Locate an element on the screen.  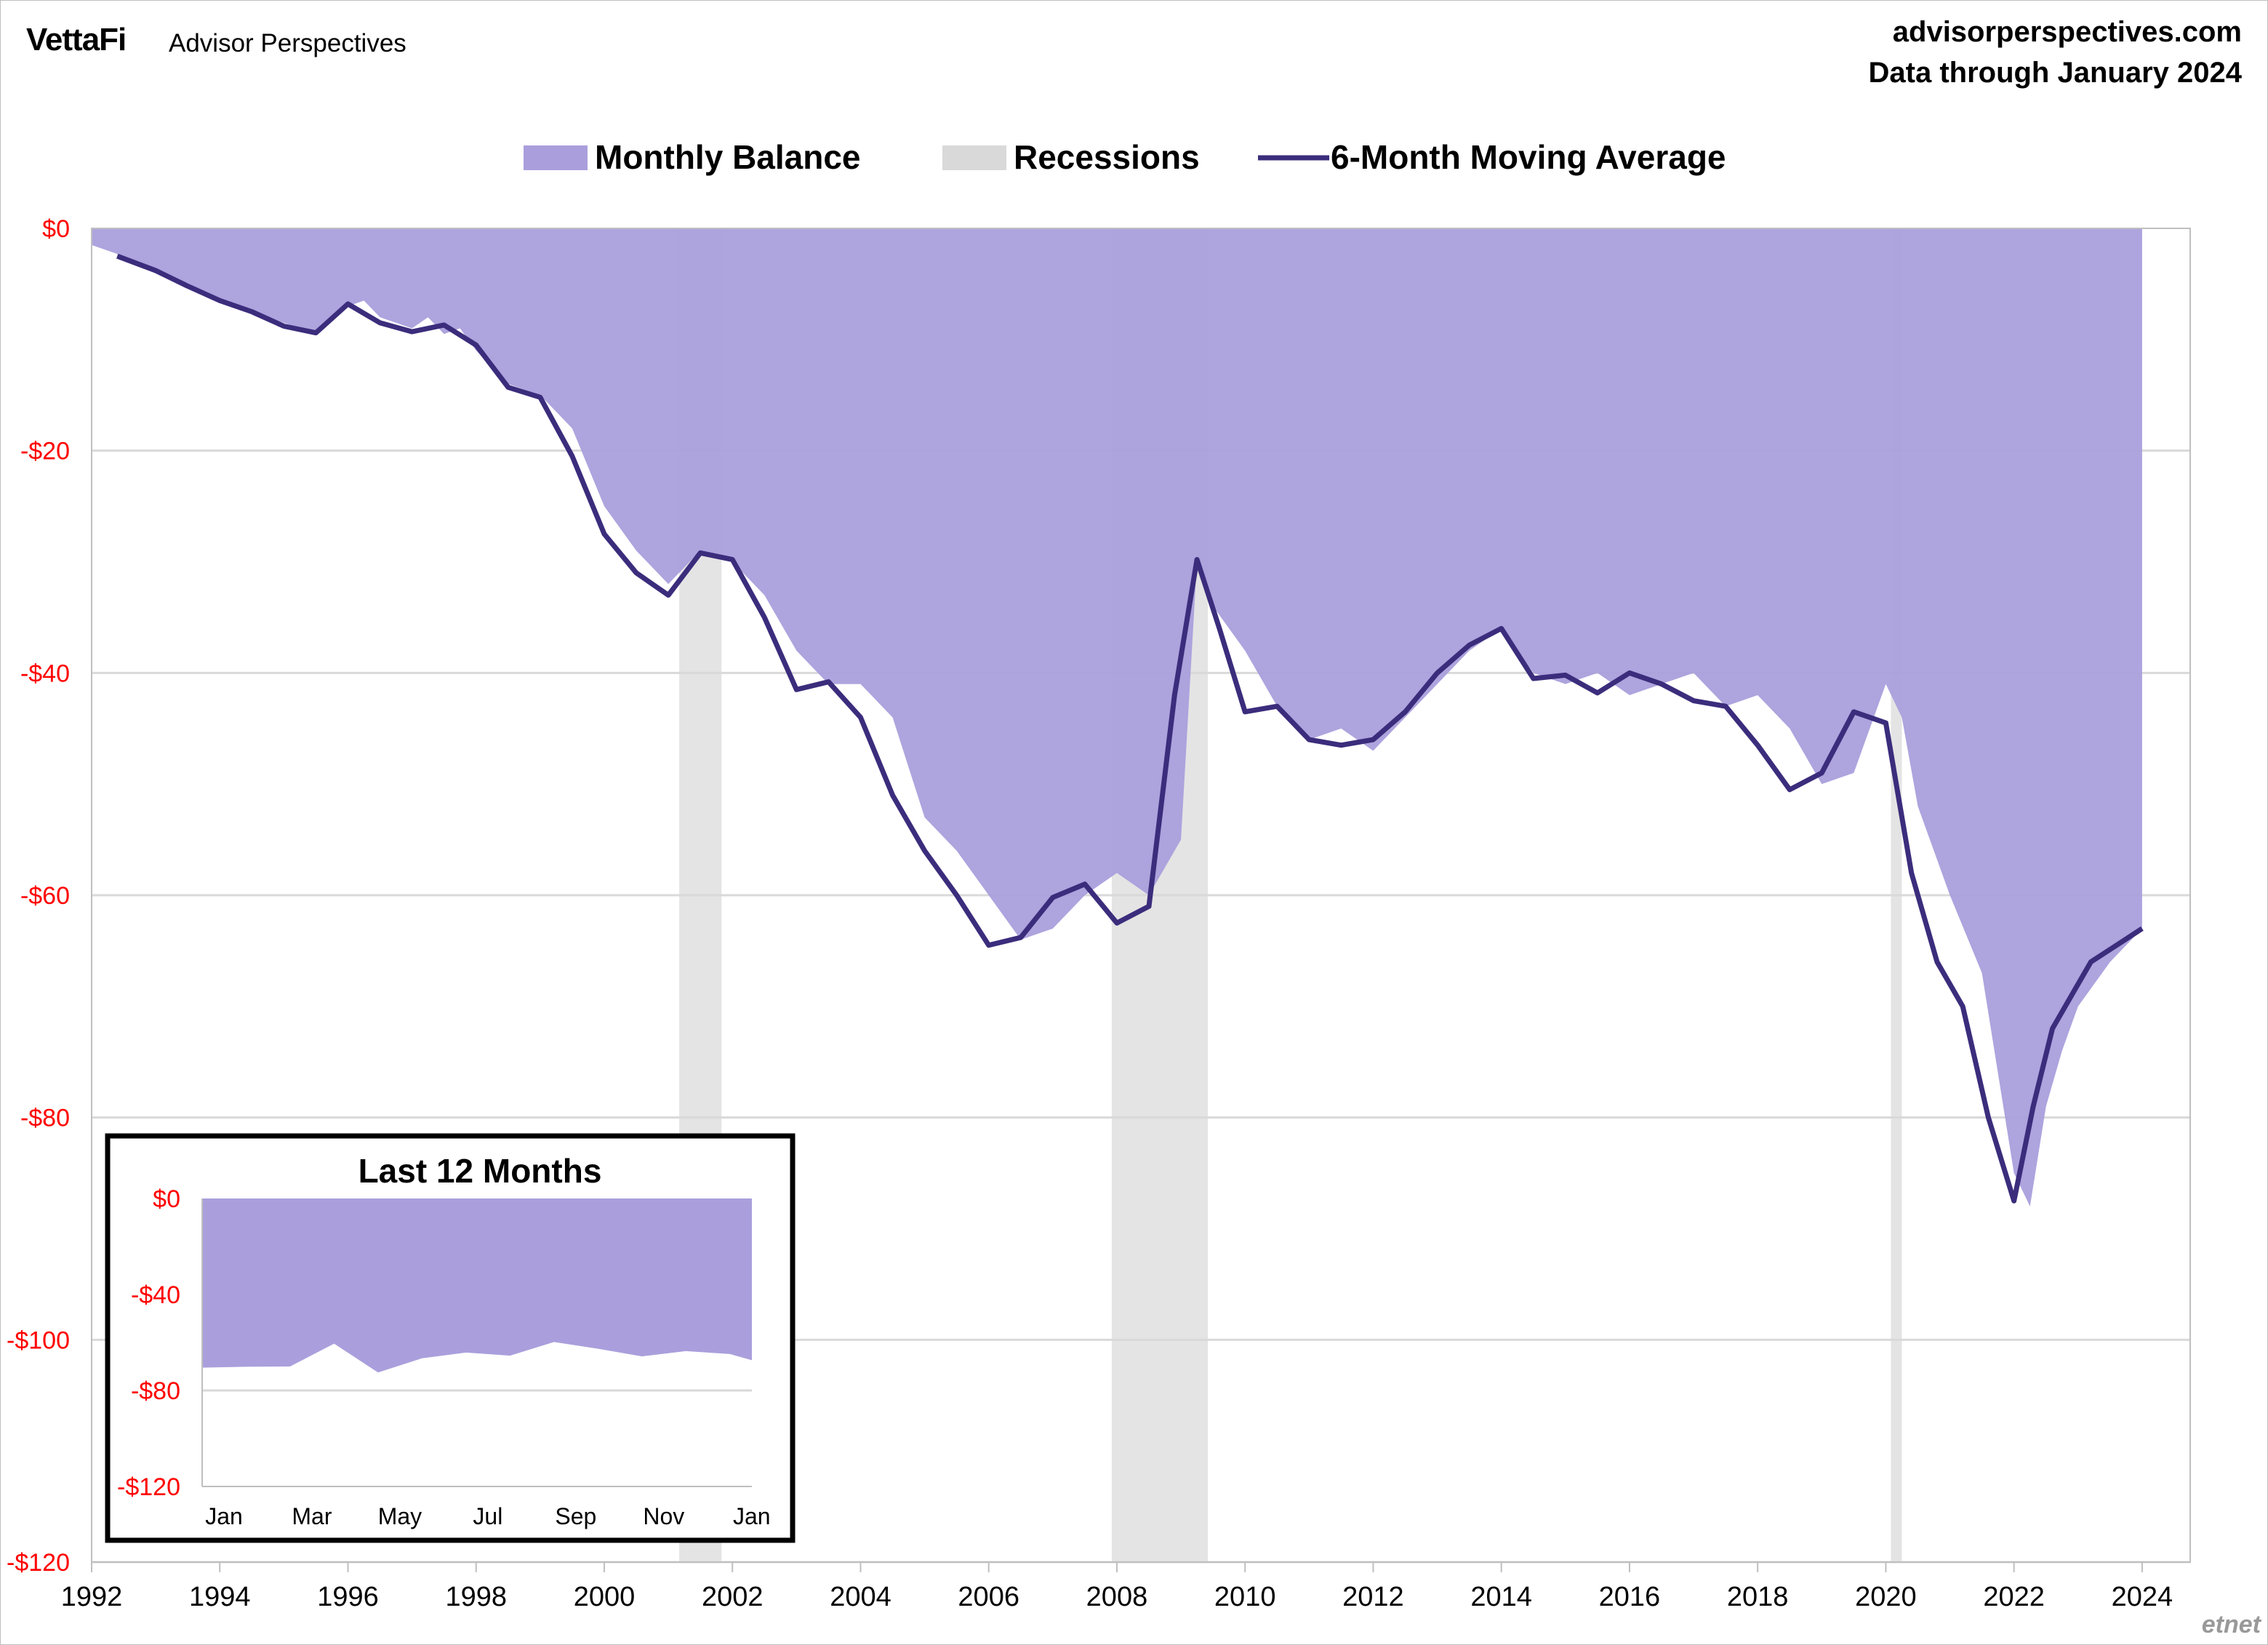
x-tick-label: 2020 is located at coordinates (1886, 1597).